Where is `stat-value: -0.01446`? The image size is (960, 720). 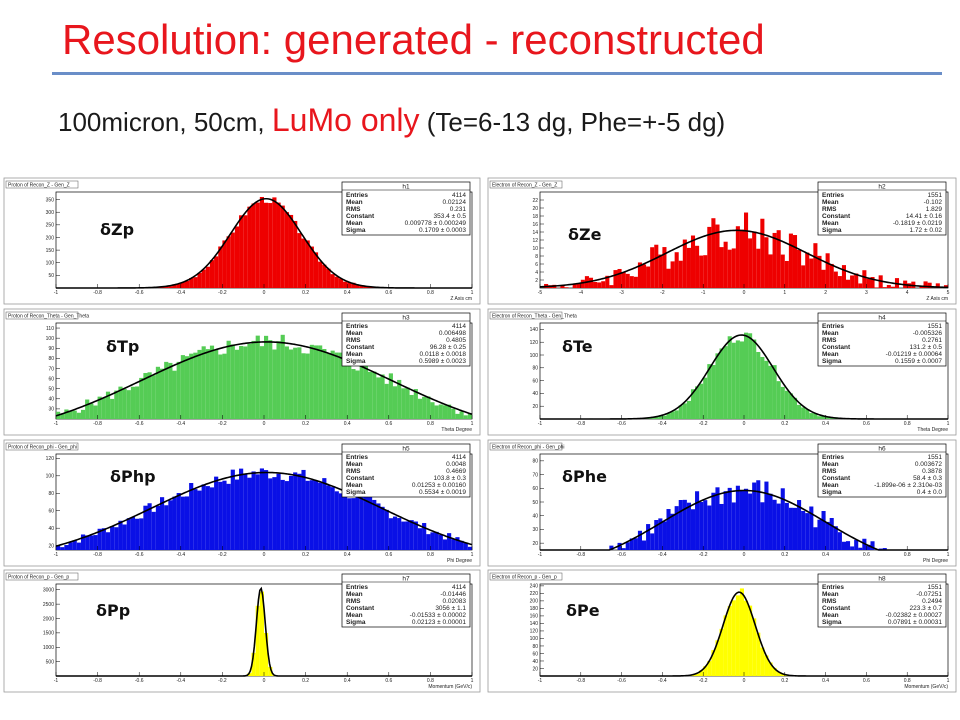
stat-value: -0.01446 is located at coordinates (453, 594).